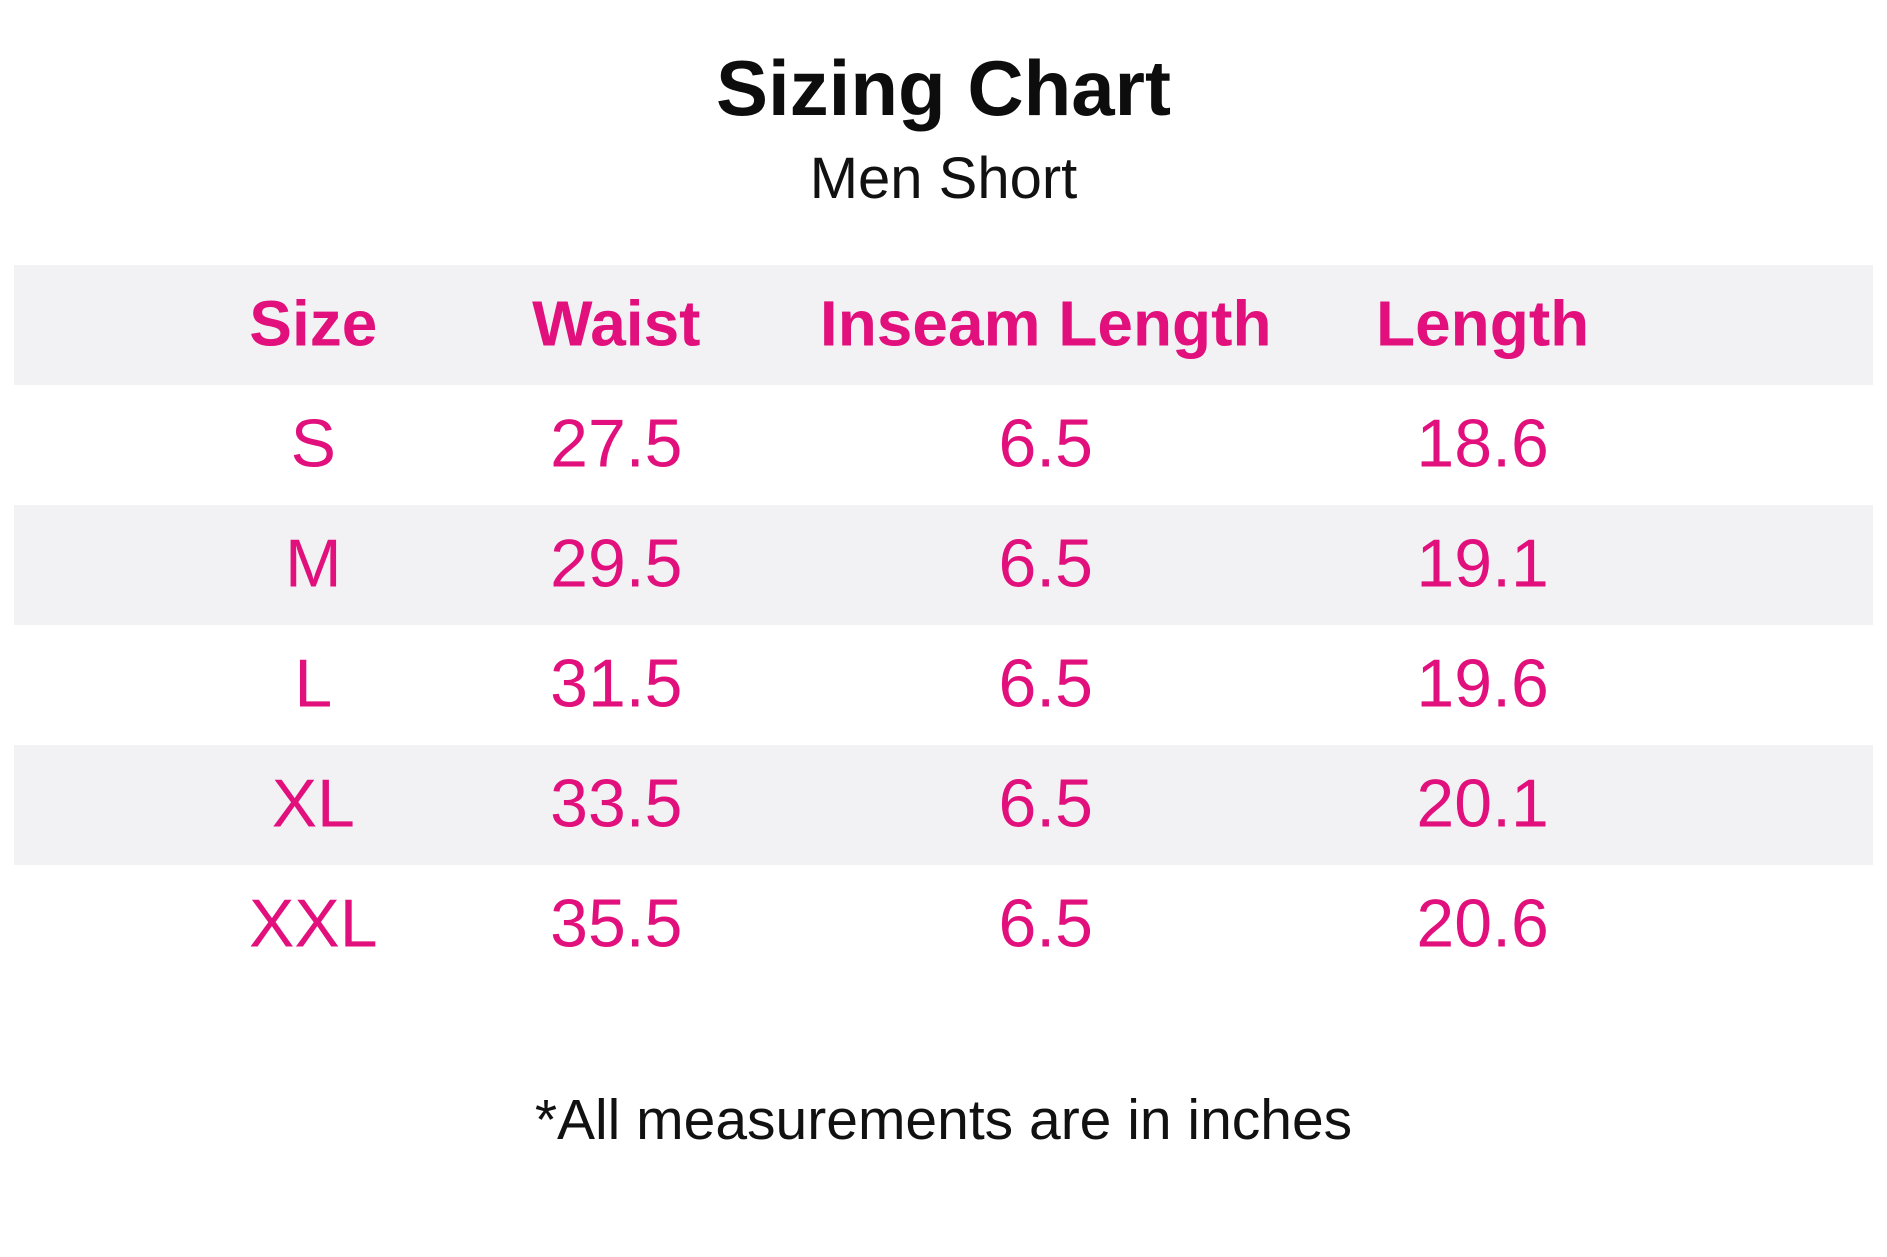 This screenshot has width=1887, height=1257. Describe the element at coordinates (1482, 683) in the screenshot. I see `length-cell: 19.6` at that location.